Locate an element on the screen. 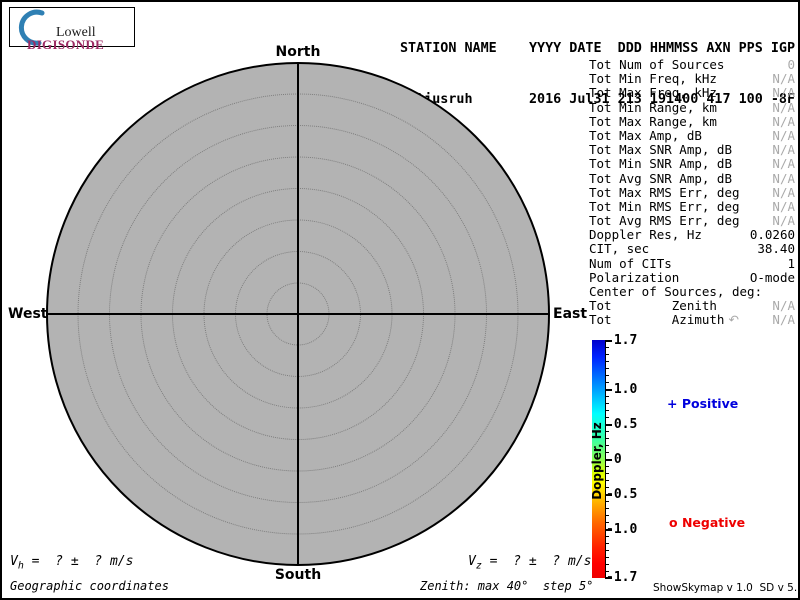 This screenshot has width=800, height=600. vh-value: = ? ± ? m/s is located at coordinates (78, 561).